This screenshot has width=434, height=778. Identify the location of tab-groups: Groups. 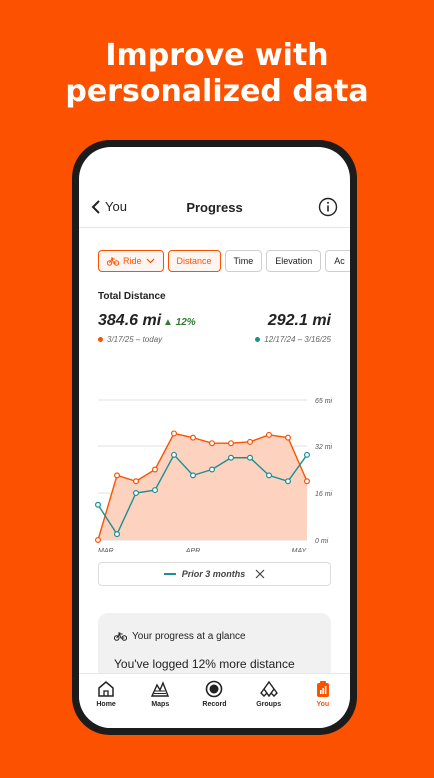
(269, 704).